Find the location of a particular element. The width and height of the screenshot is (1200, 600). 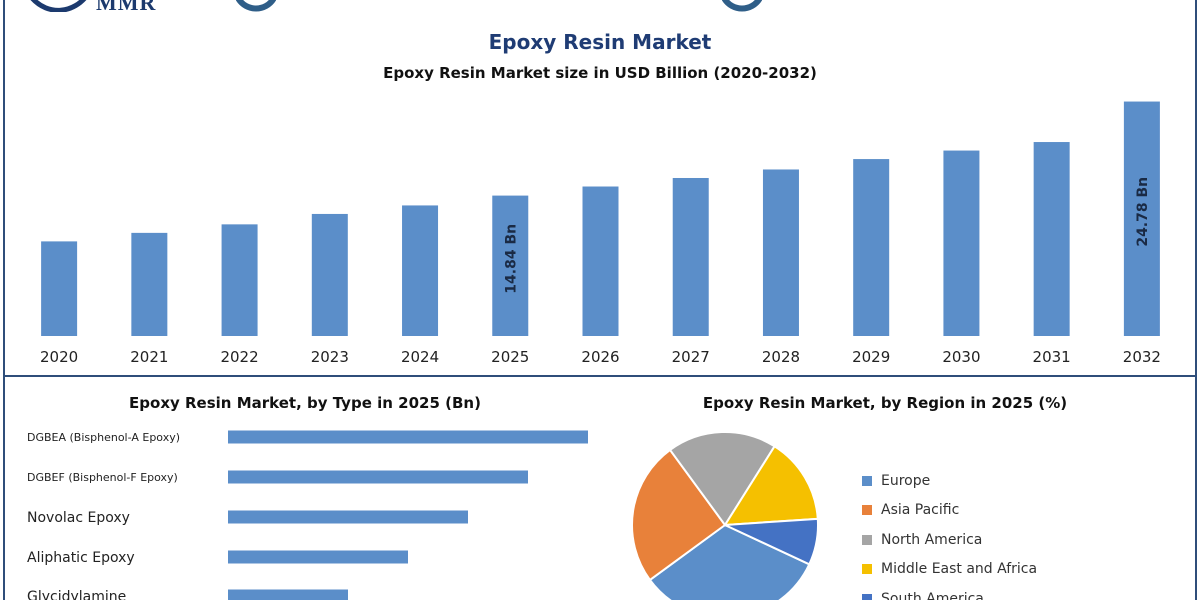

legend-item: Middle East and Africa is located at coordinates (949, 570).